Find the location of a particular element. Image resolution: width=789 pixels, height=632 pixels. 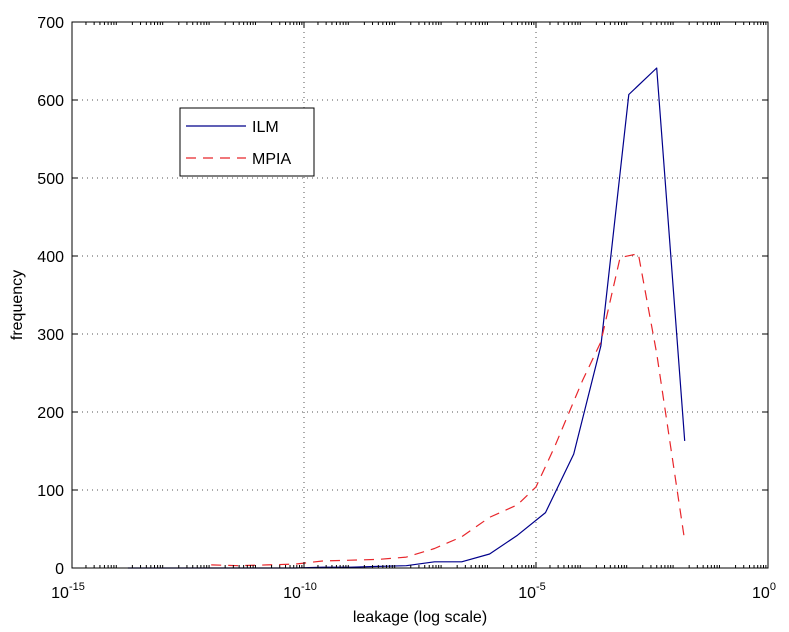

x-axis-label: leakage (log scale) is located at coordinates (420, 617).